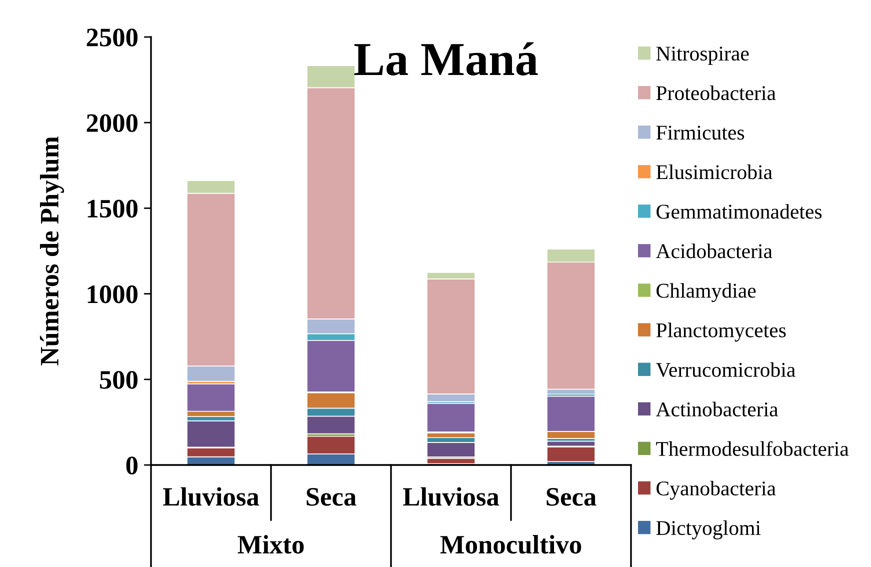  Describe the element at coordinates (112, 37) in the screenshot. I see `y-tick-label: 2500` at that location.